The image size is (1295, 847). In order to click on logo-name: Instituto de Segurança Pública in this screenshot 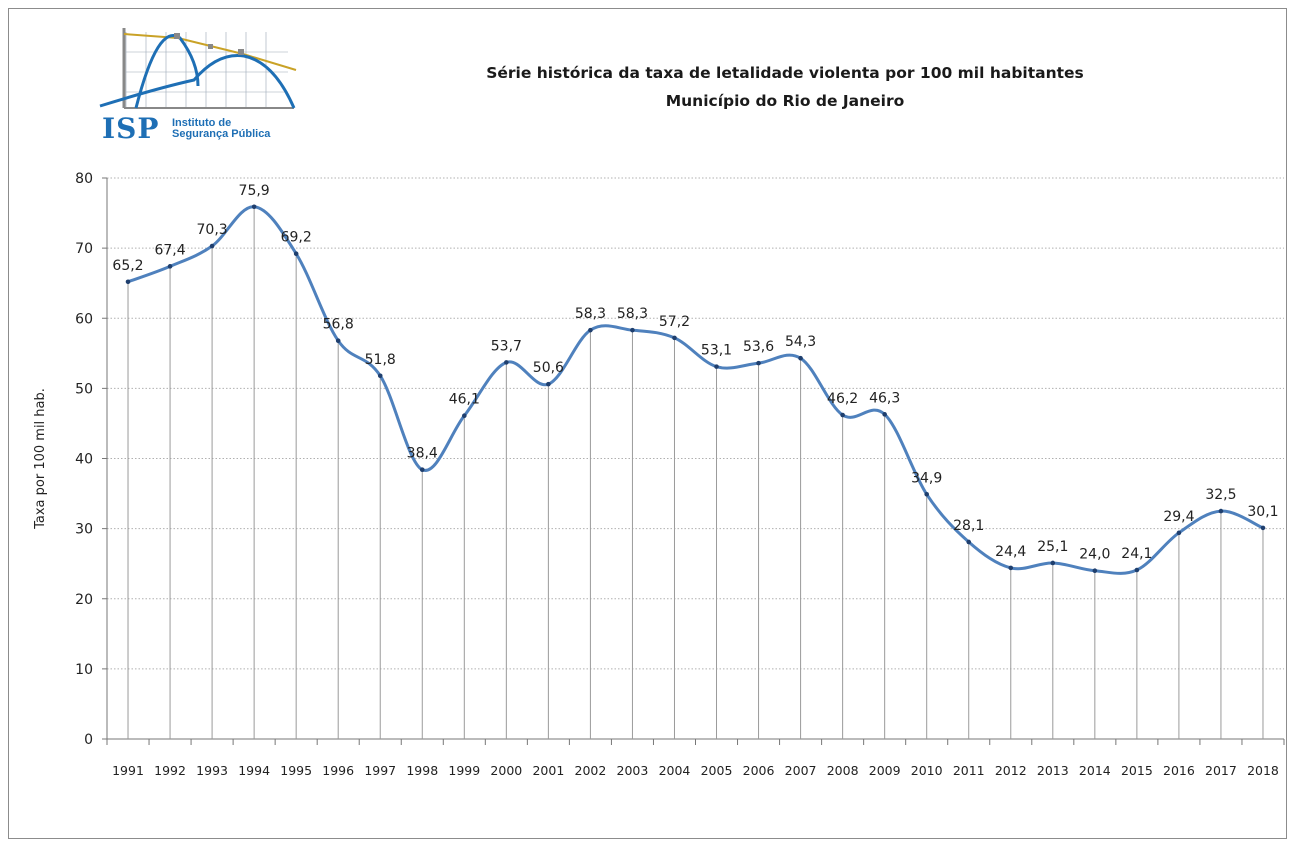, I will do `click(221, 128)`.